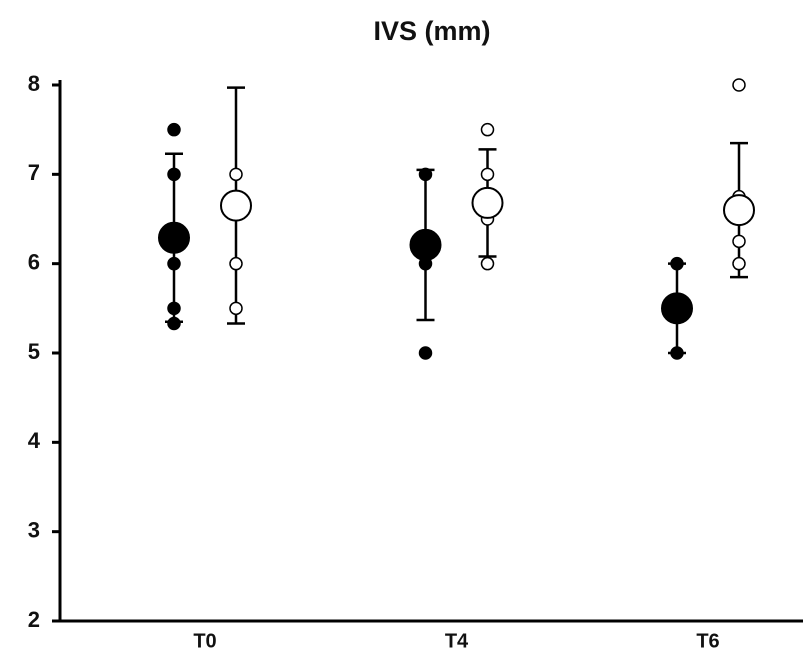 This screenshot has width=803, height=660. I want to click on y-tick-label: 5, so click(34, 351).